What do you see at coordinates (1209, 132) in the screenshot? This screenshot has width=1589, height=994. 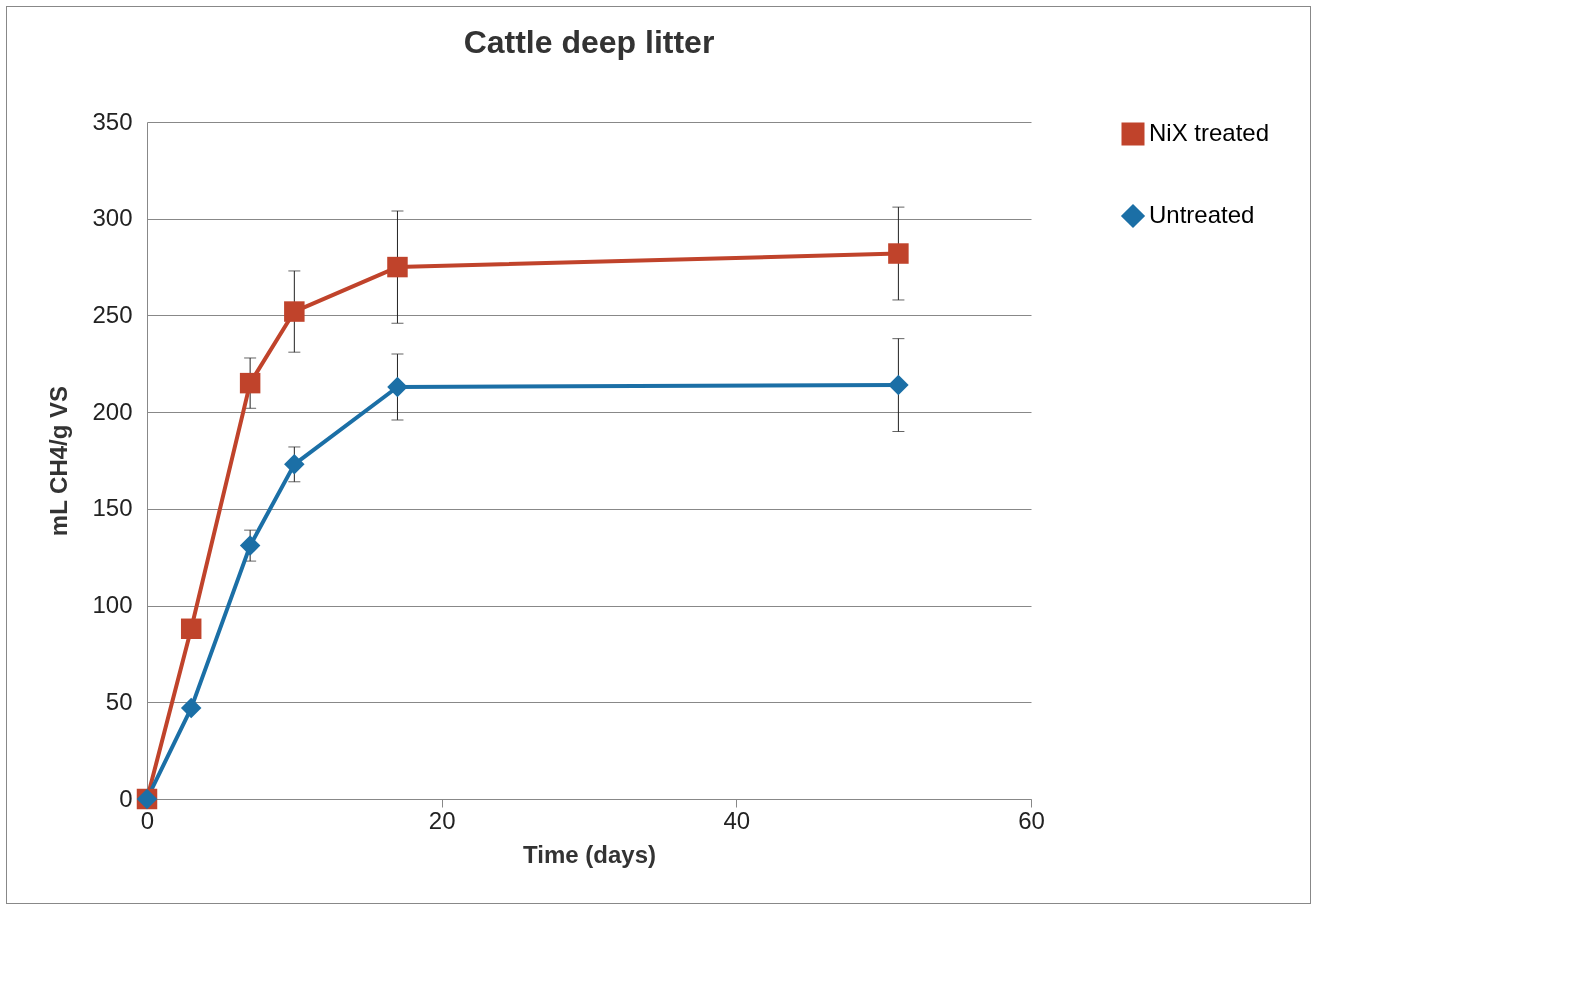 I see `legend-label: NiX treated` at bounding box center [1209, 132].